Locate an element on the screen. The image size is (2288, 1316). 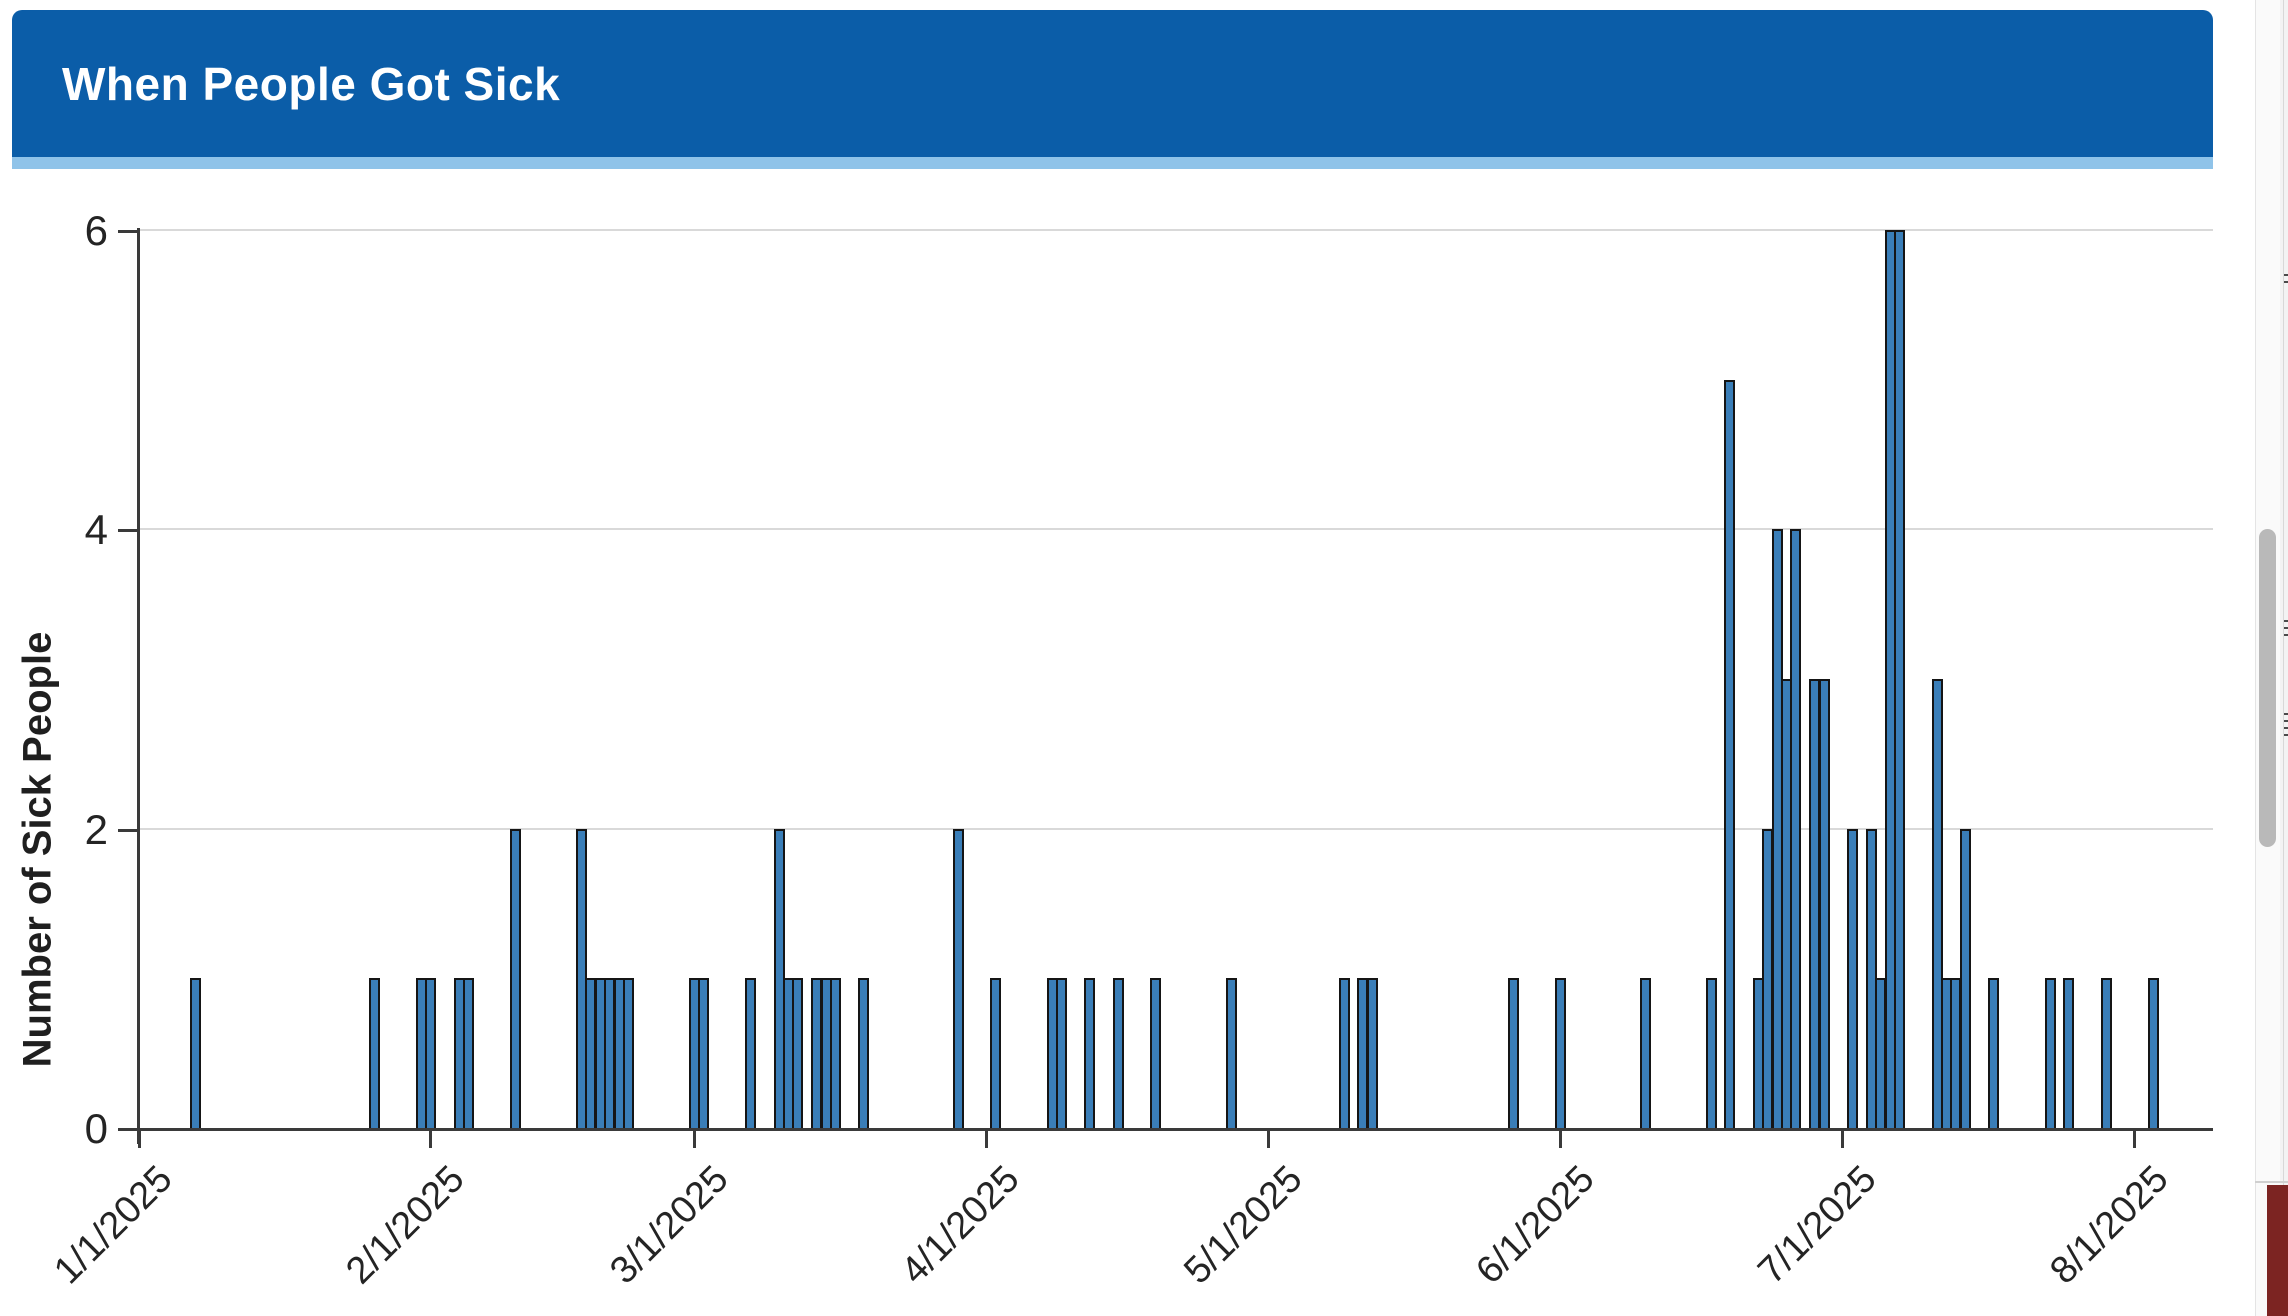
y-tick-label: 0 is located at coordinates (96, 1128).